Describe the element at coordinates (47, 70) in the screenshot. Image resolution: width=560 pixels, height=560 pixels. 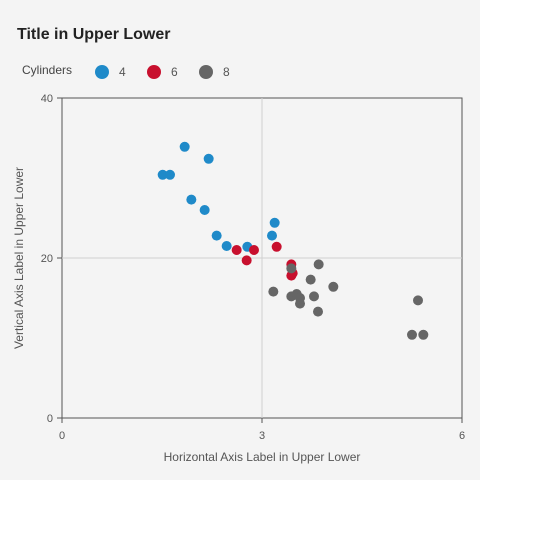
I see `legend-title: Cylinders` at that location.